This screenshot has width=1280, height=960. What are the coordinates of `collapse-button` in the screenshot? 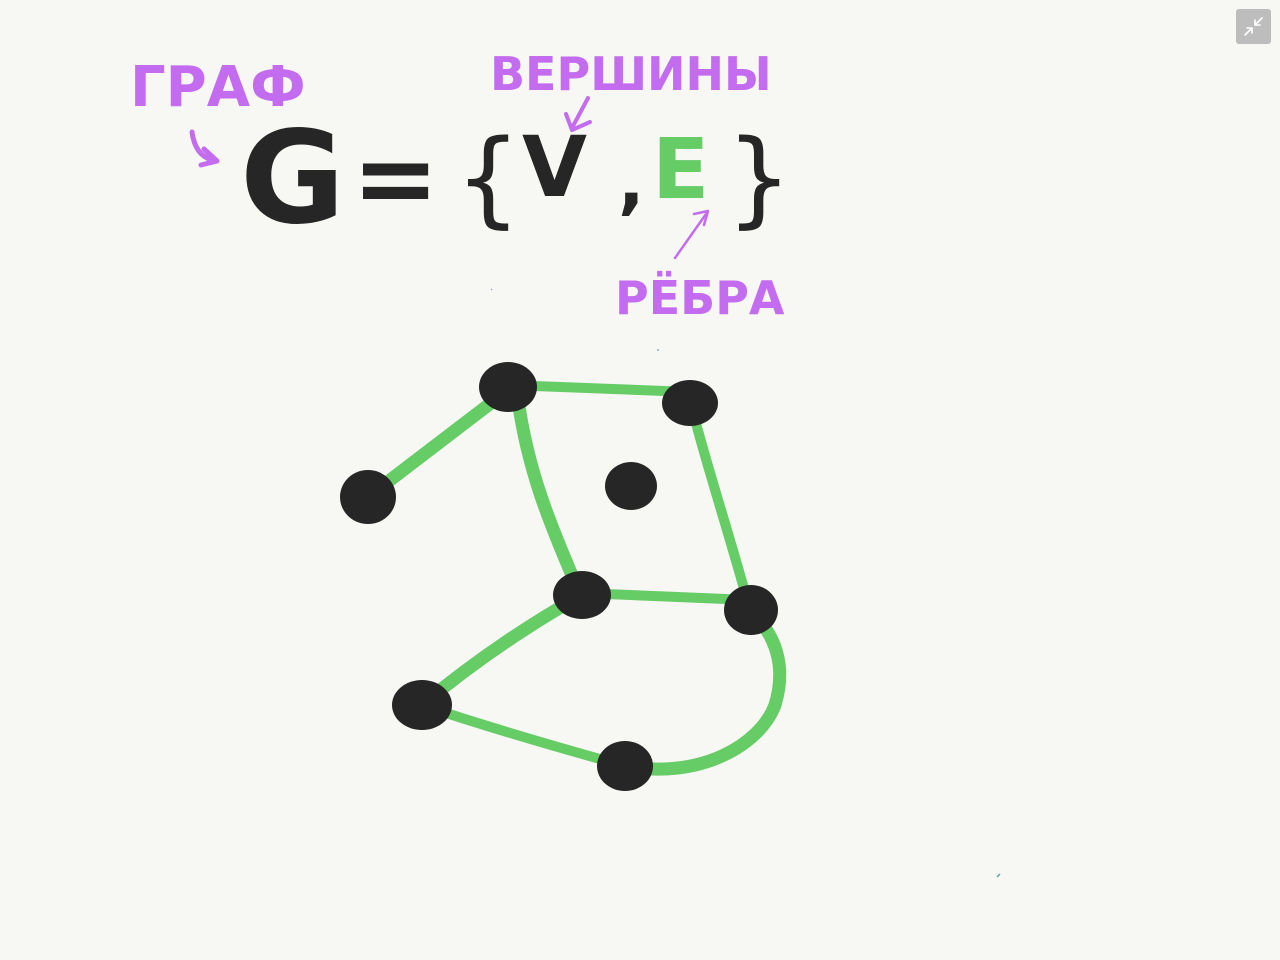 It's located at (1253, 26).